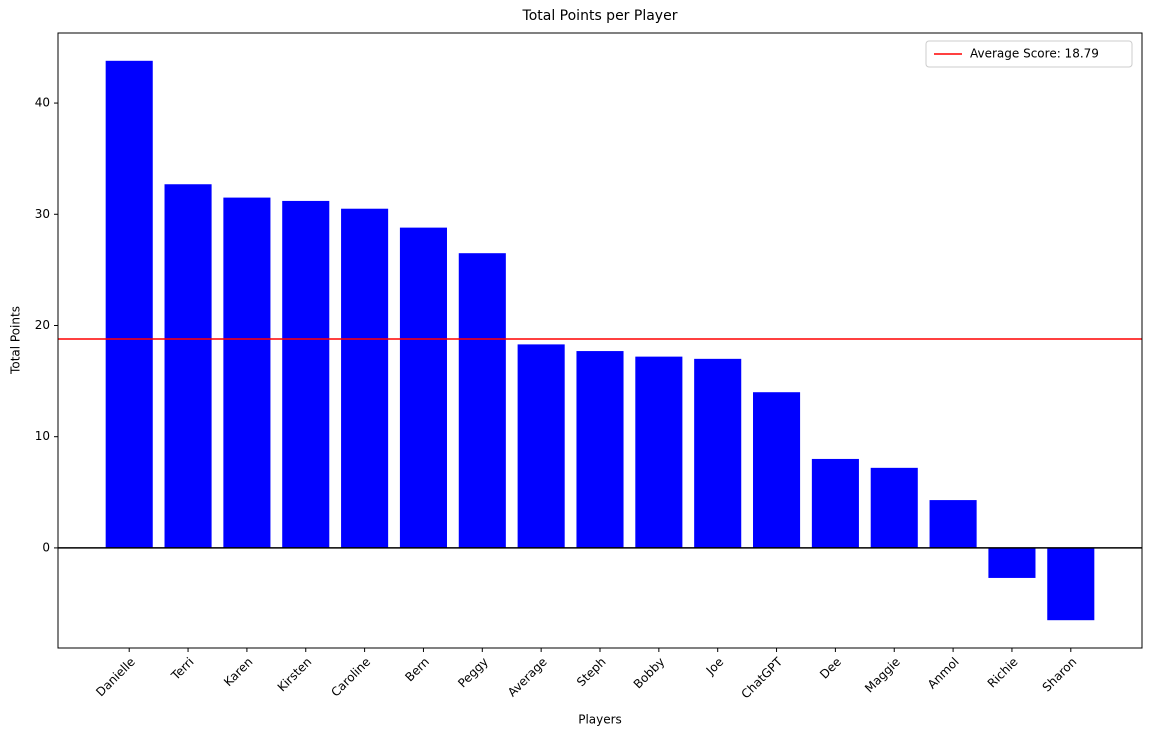  What do you see at coordinates (350, 677) in the screenshot?
I see `x-tick-label: Caroline` at bounding box center [350, 677].